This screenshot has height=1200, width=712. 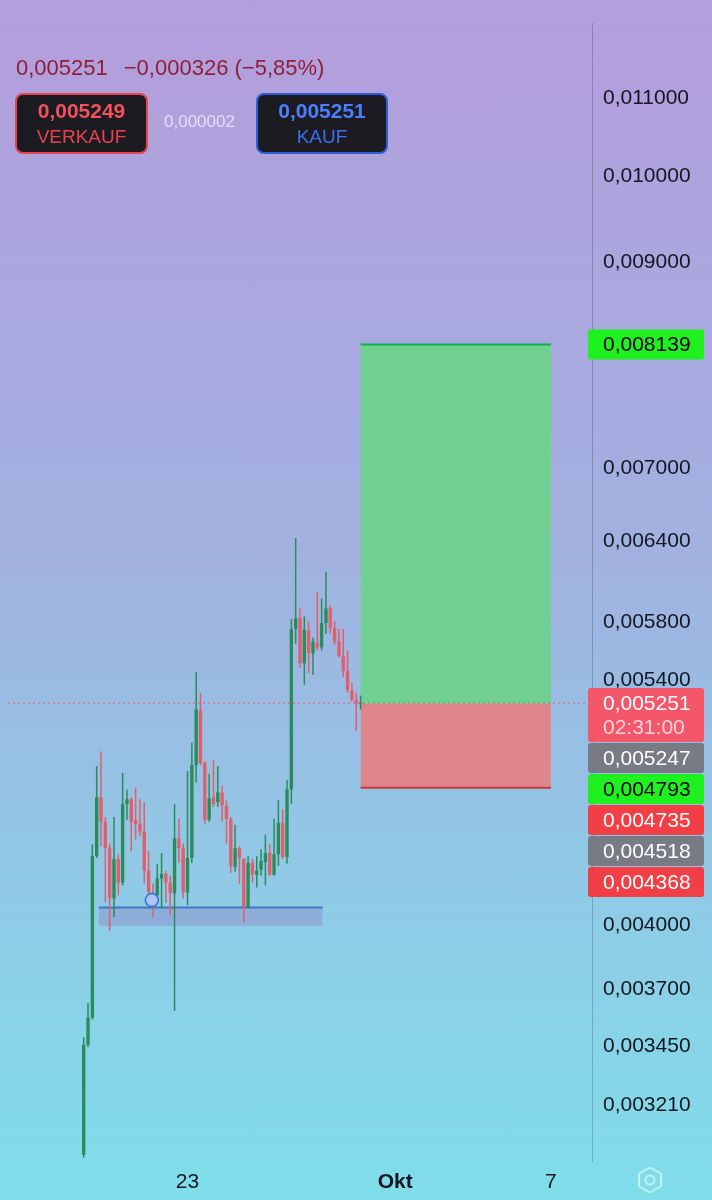 What do you see at coordinates (646, 96) in the screenshot?
I see `y-tick-label: 0,011000` at bounding box center [646, 96].